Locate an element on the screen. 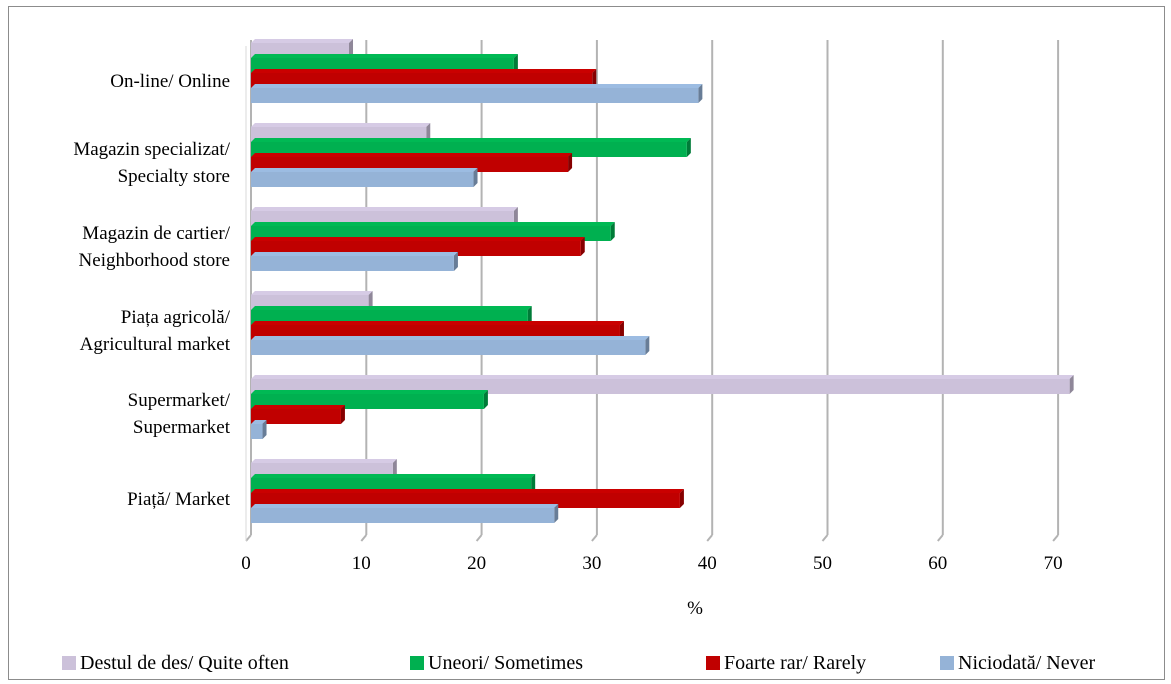 Image resolution: width=1171 pixels, height=684 pixels. legend-label: Foarte rar/ Rarely is located at coordinates (795, 662).